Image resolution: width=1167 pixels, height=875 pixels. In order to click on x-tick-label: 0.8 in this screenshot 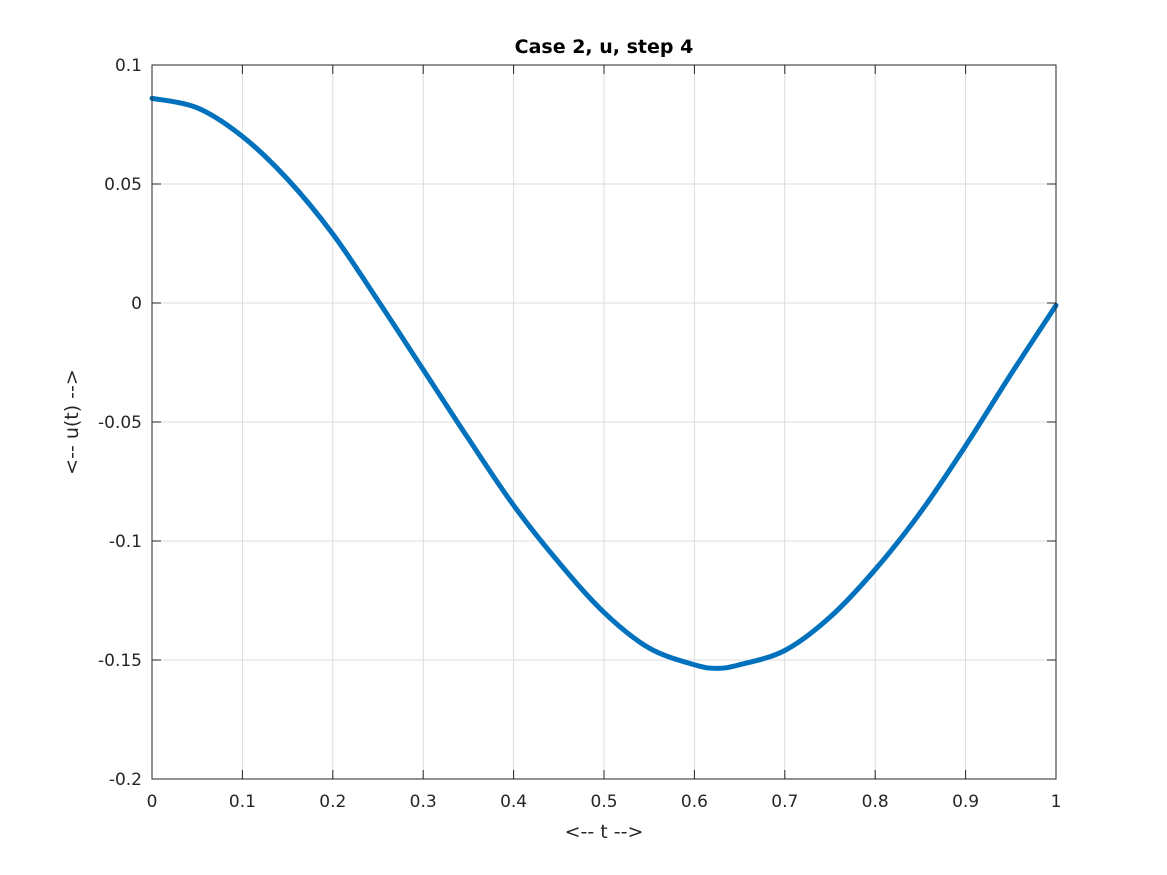, I will do `click(875, 802)`.